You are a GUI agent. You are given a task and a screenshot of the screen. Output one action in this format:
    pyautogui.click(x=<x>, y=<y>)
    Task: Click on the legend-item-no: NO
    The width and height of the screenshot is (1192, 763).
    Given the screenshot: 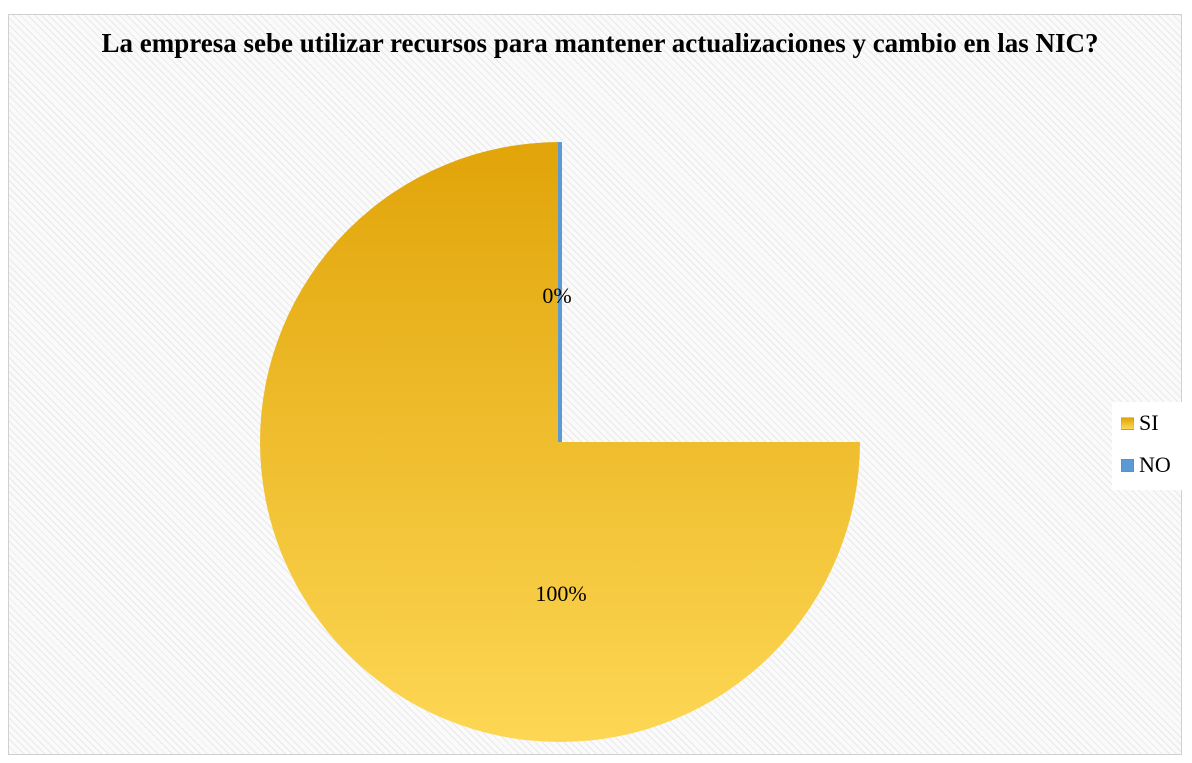 What is the action you would take?
    pyautogui.click(x=1146, y=465)
    